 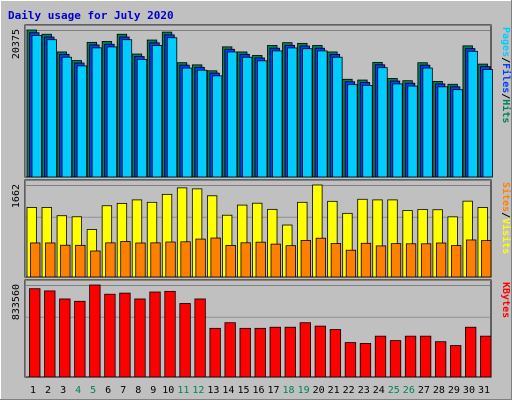 What do you see at coordinates (183, 390) in the screenshot?
I see `x-tick-day-11: 11` at bounding box center [183, 390].